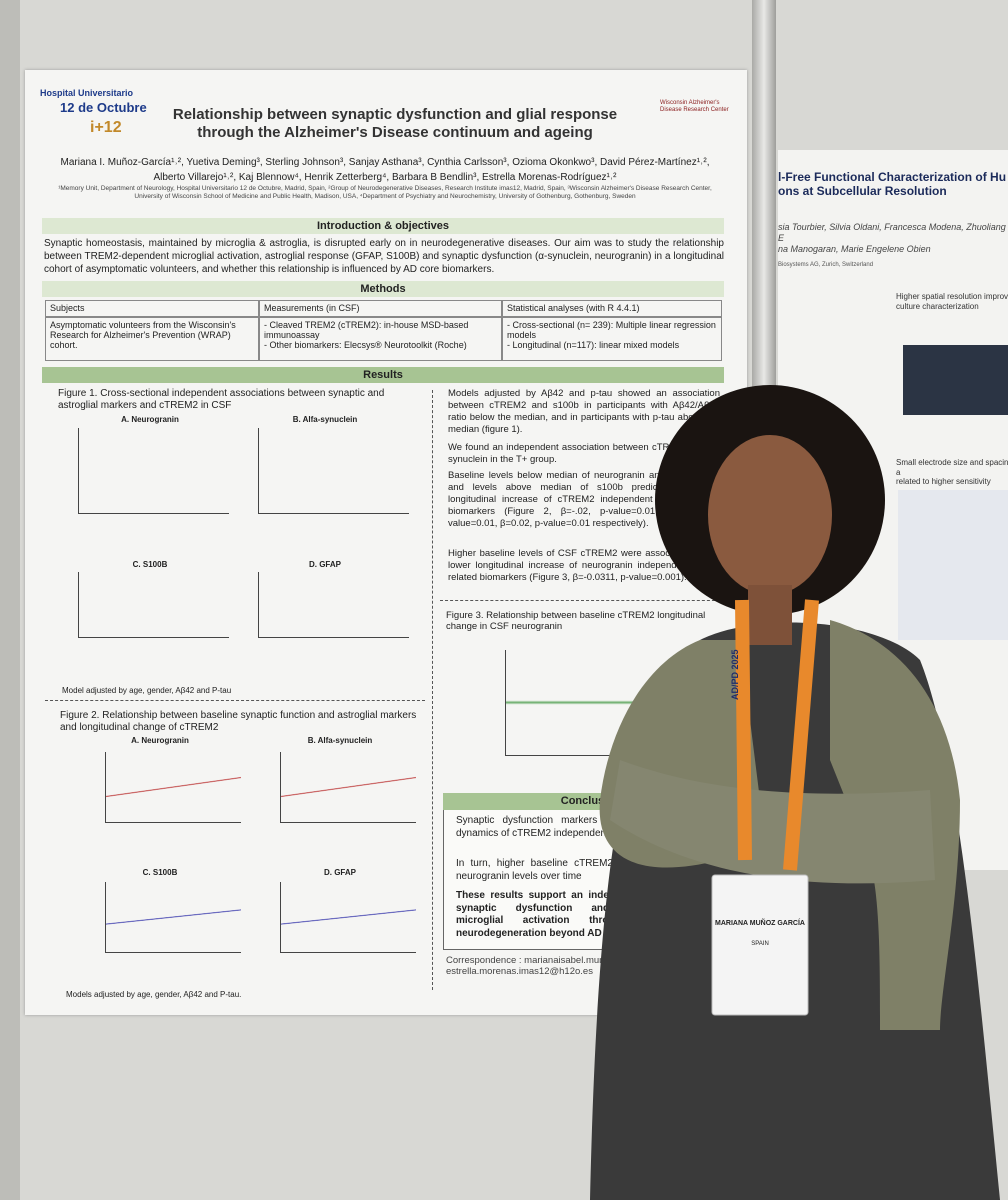 This screenshot has height=1200, width=1008. What do you see at coordinates (826, 265) in the screenshot?
I see `neighbor-affiliation: Biosystems AG, Zurich, Switzerland` at bounding box center [826, 265].